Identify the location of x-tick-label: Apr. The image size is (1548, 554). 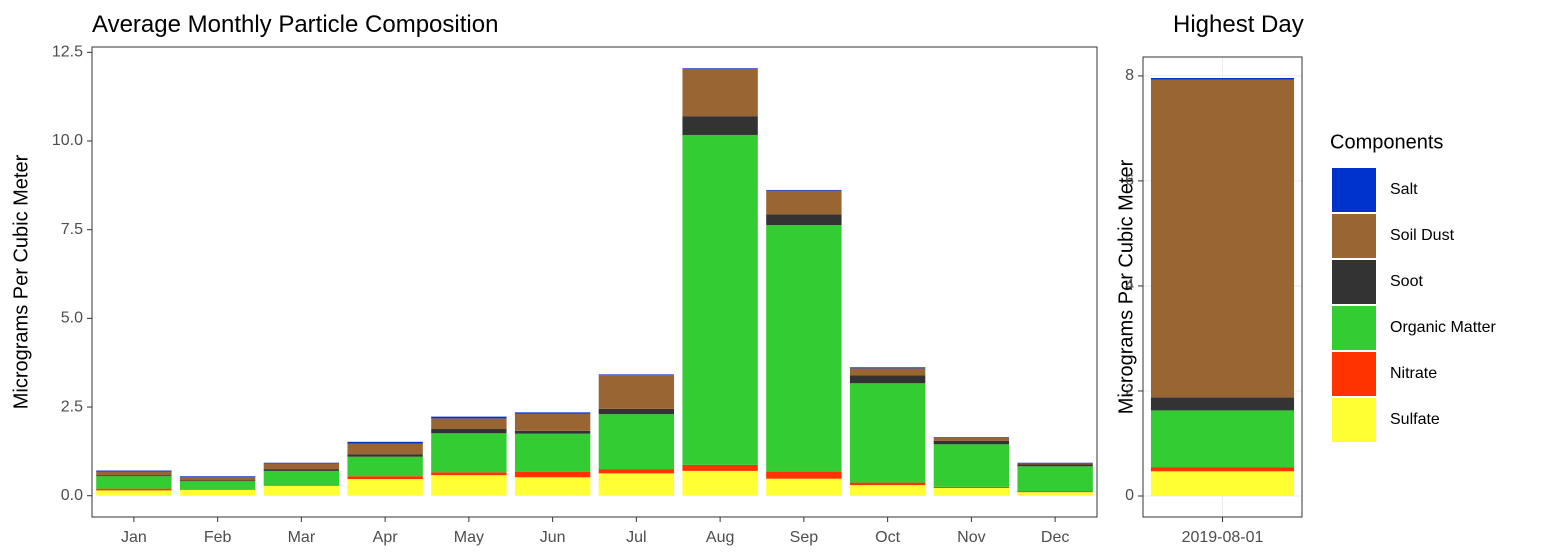
(386, 537).